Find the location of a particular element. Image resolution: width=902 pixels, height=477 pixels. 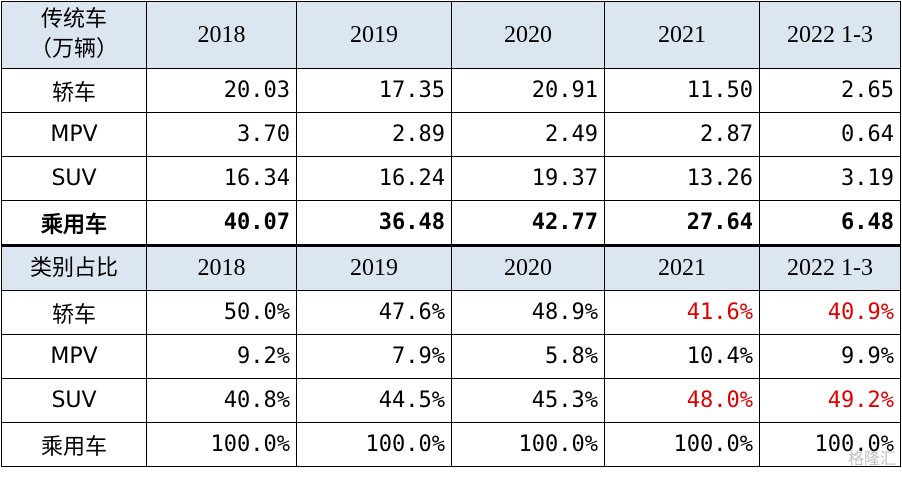

cell-value: 47.6% is located at coordinates (374, 312).